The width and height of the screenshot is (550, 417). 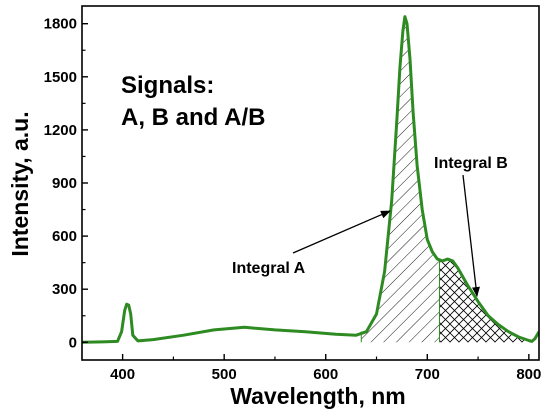 I want to click on integral-b-arrow, so click(x=471, y=235).